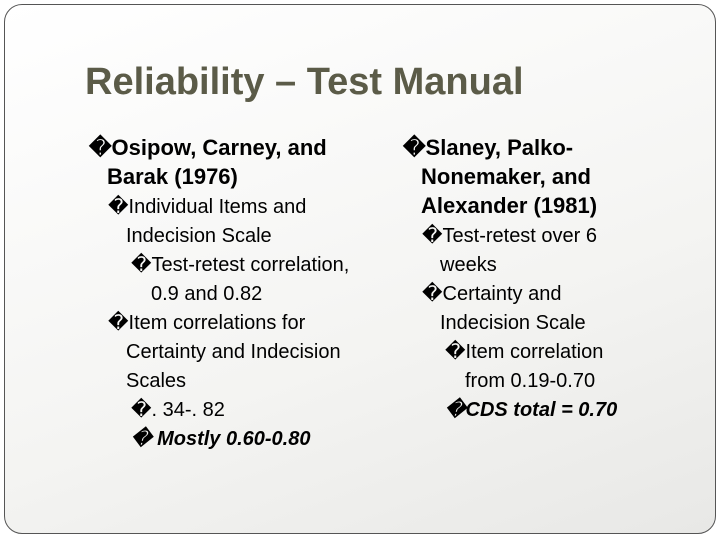 Image resolution: width=720 pixels, height=540 pixels. Describe the element at coordinates (304, 82) in the screenshot. I see `slide-title: Reliability – Test Manual` at that location.